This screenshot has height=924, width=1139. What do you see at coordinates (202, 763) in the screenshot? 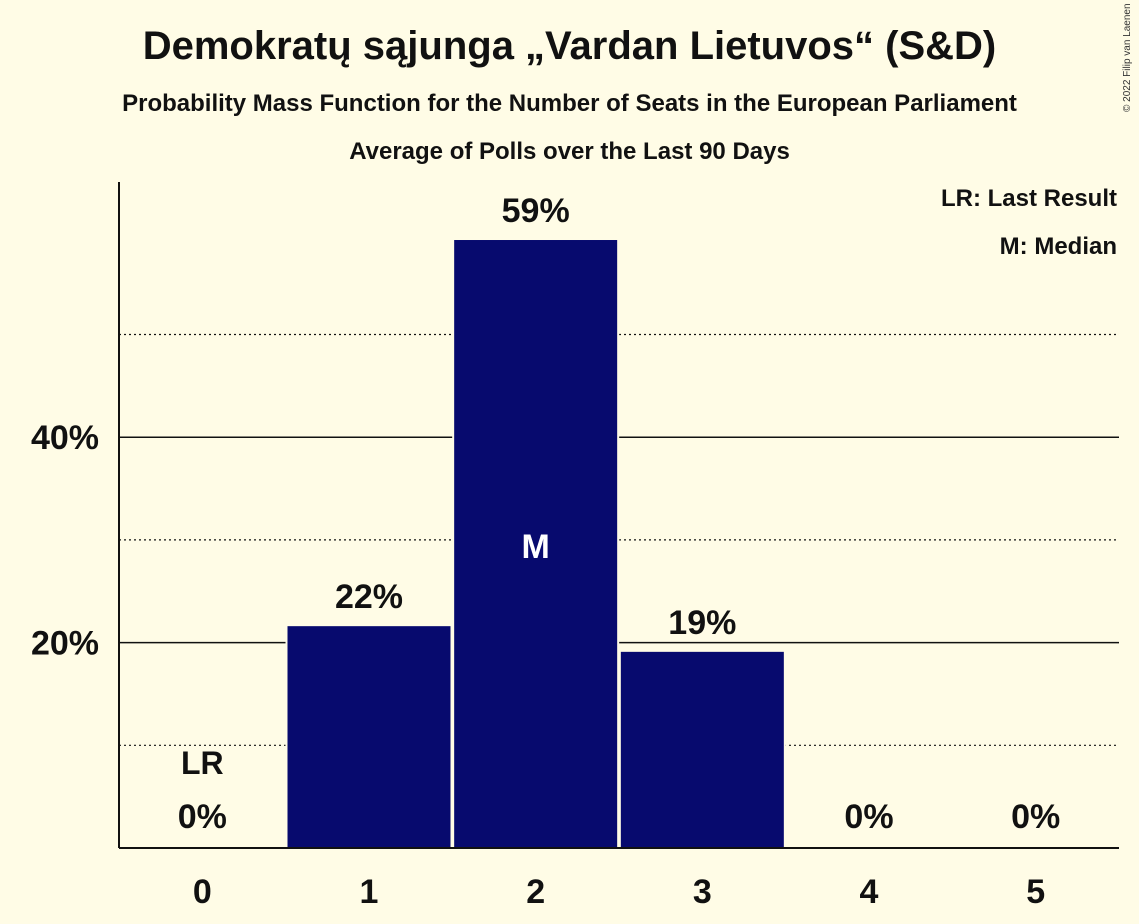
I see `last-result-marker: LR` at bounding box center [202, 763].